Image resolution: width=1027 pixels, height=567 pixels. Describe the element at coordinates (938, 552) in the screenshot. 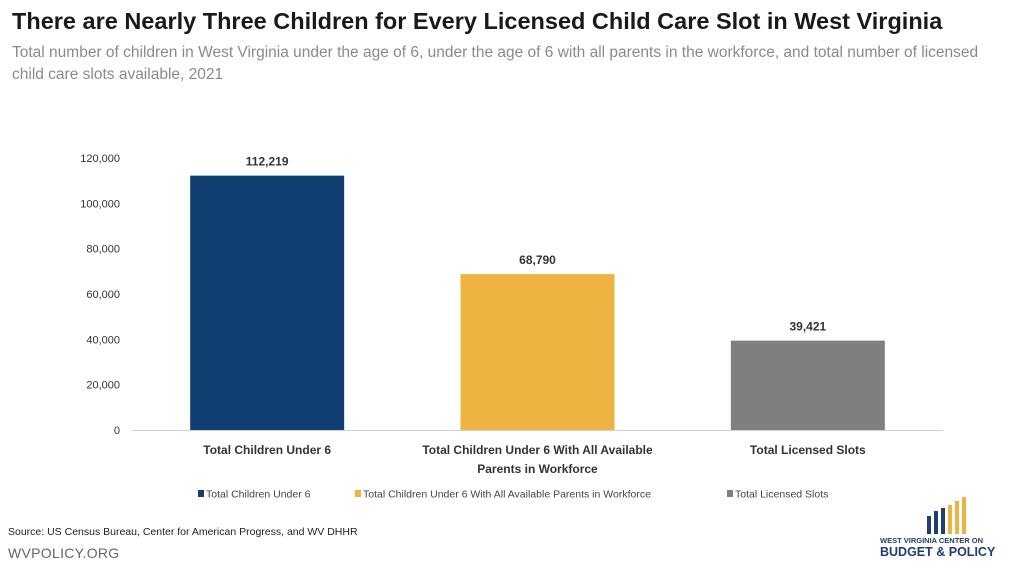

I see `logo-line2: BUDGET & POLICY` at that location.